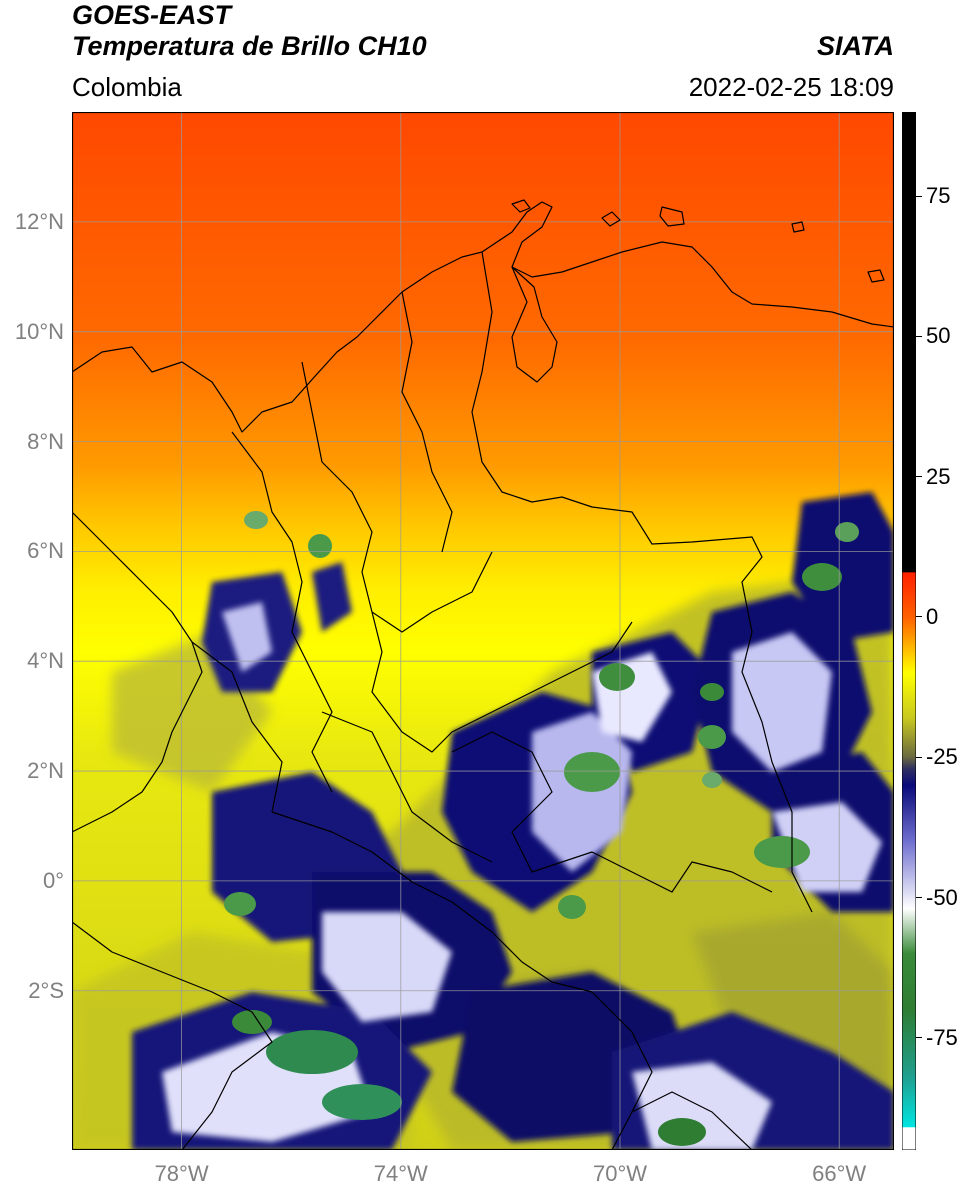 The width and height of the screenshot is (966, 1190). I want to click on latitude-tick-label: 12°N, so click(39, 221).